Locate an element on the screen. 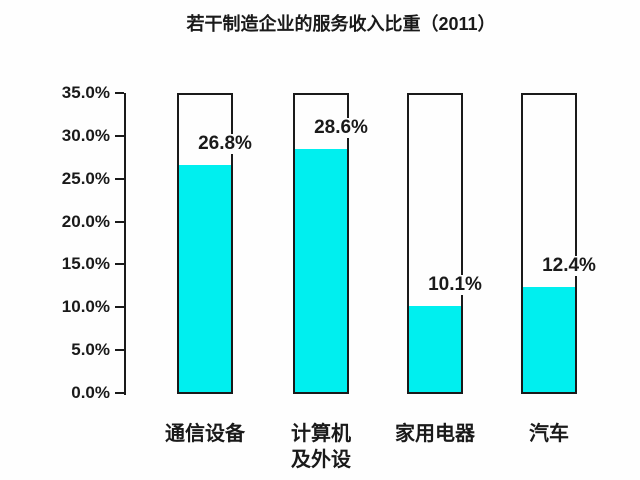 This screenshot has height=480, width=640. bar-value-label: 28.6% is located at coordinates (341, 128).